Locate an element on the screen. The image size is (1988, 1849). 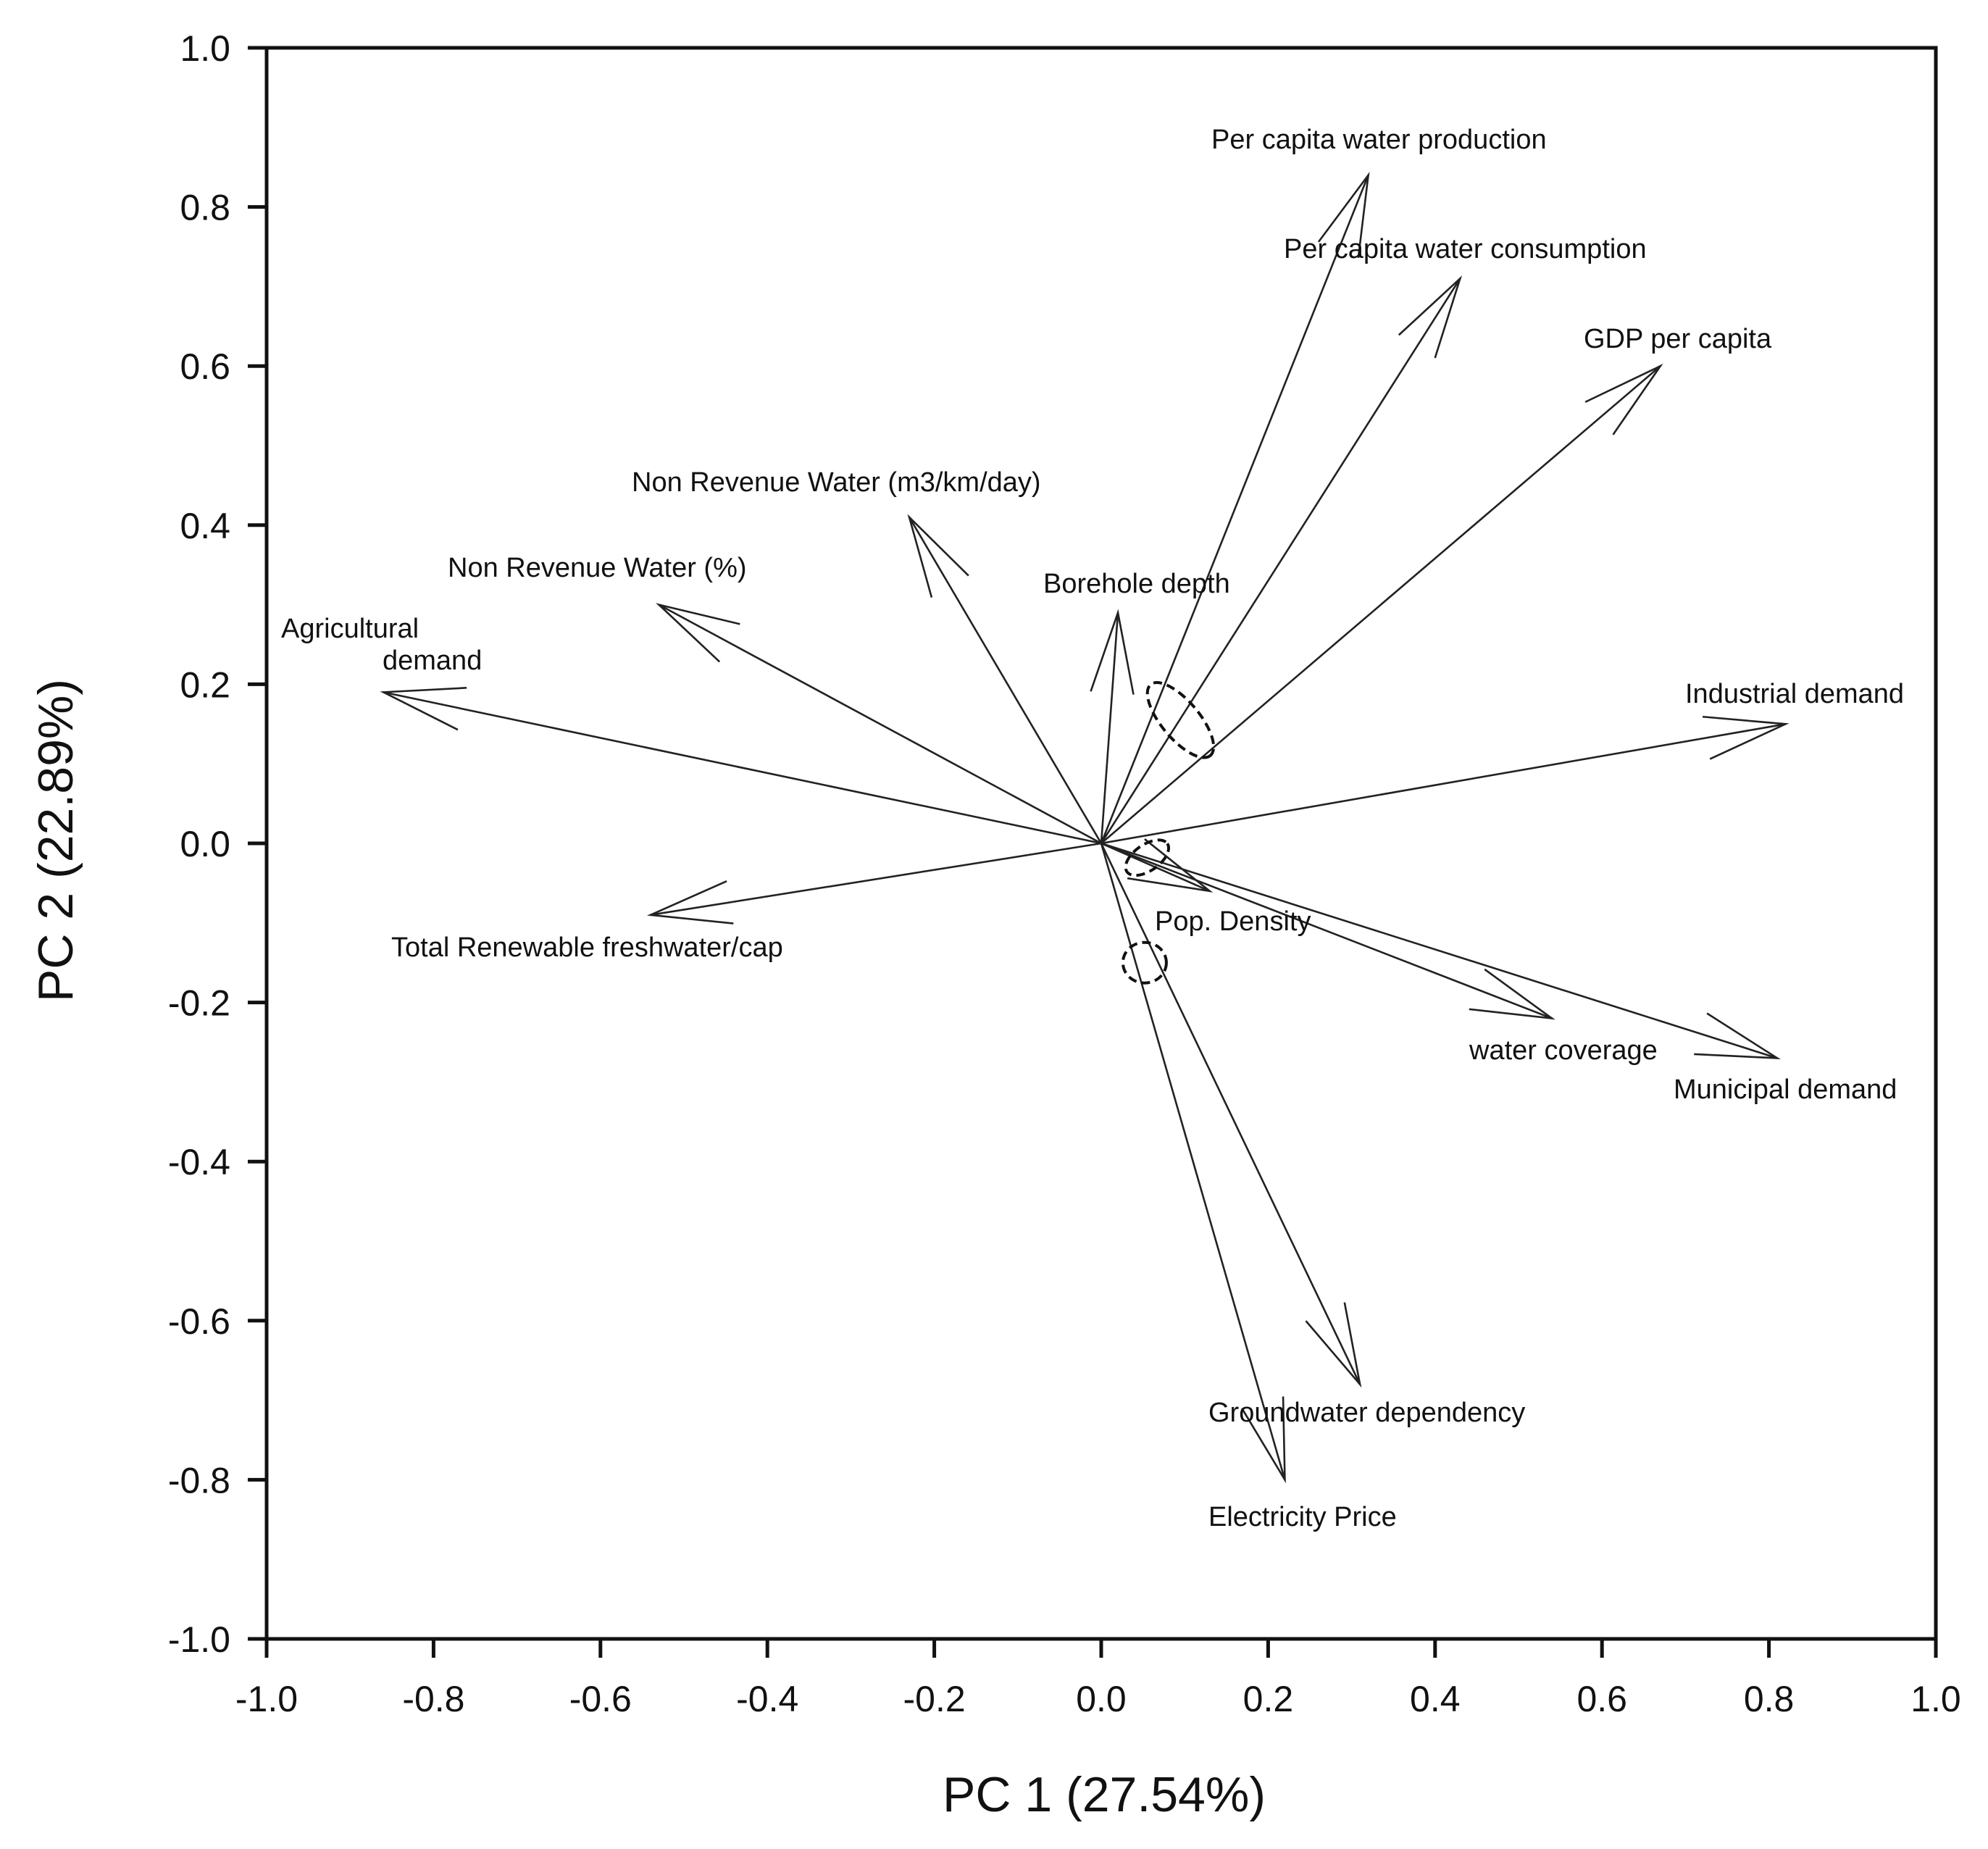
vector-borehole-depth is located at coordinates (1112, 727).